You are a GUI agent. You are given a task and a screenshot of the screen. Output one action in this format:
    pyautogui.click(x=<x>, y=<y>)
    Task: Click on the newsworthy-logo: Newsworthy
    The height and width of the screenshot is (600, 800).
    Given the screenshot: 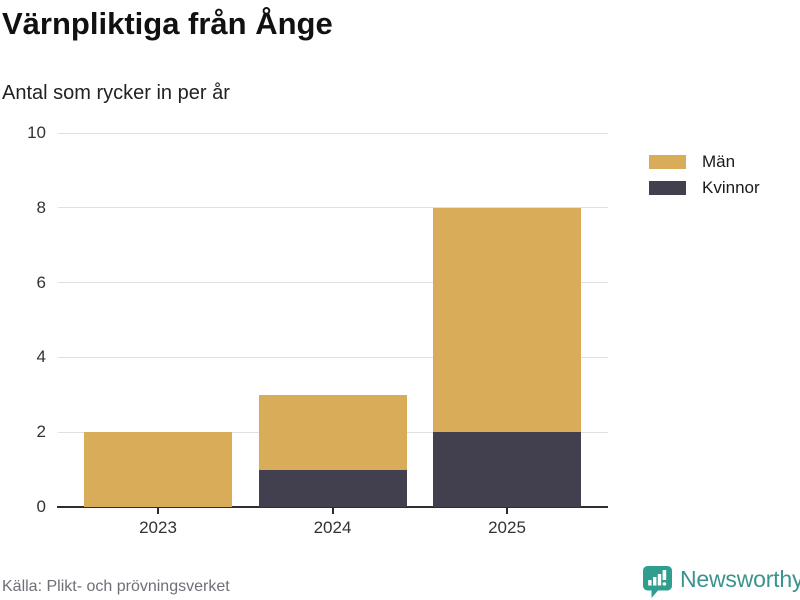 What is the action you would take?
    pyautogui.click(x=721, y=582)
    